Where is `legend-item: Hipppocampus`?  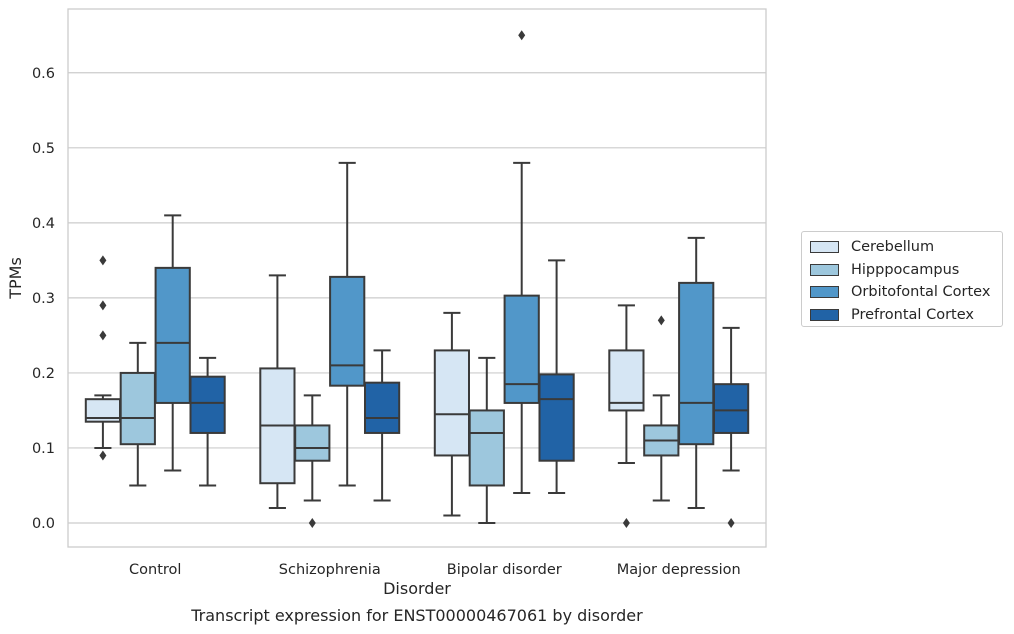
legend-item: Hipppocampus is located at coordinates (902, 270).